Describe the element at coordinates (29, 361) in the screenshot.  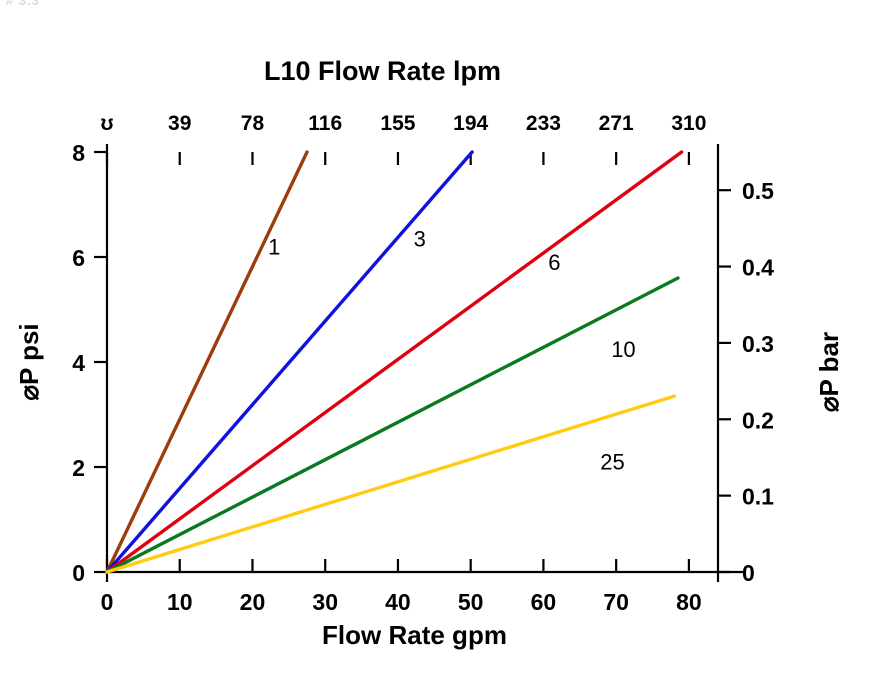
I see `y-axis-title: ⌀P psi` at that location.